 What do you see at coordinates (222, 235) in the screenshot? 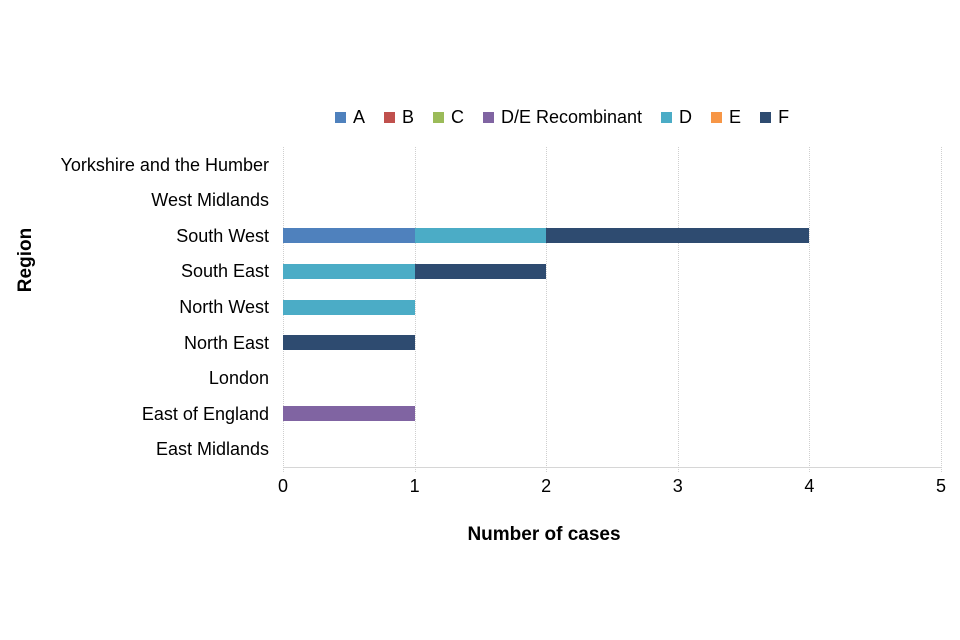
I see `y-axis-label: South West` at bounding box center [222, 235].